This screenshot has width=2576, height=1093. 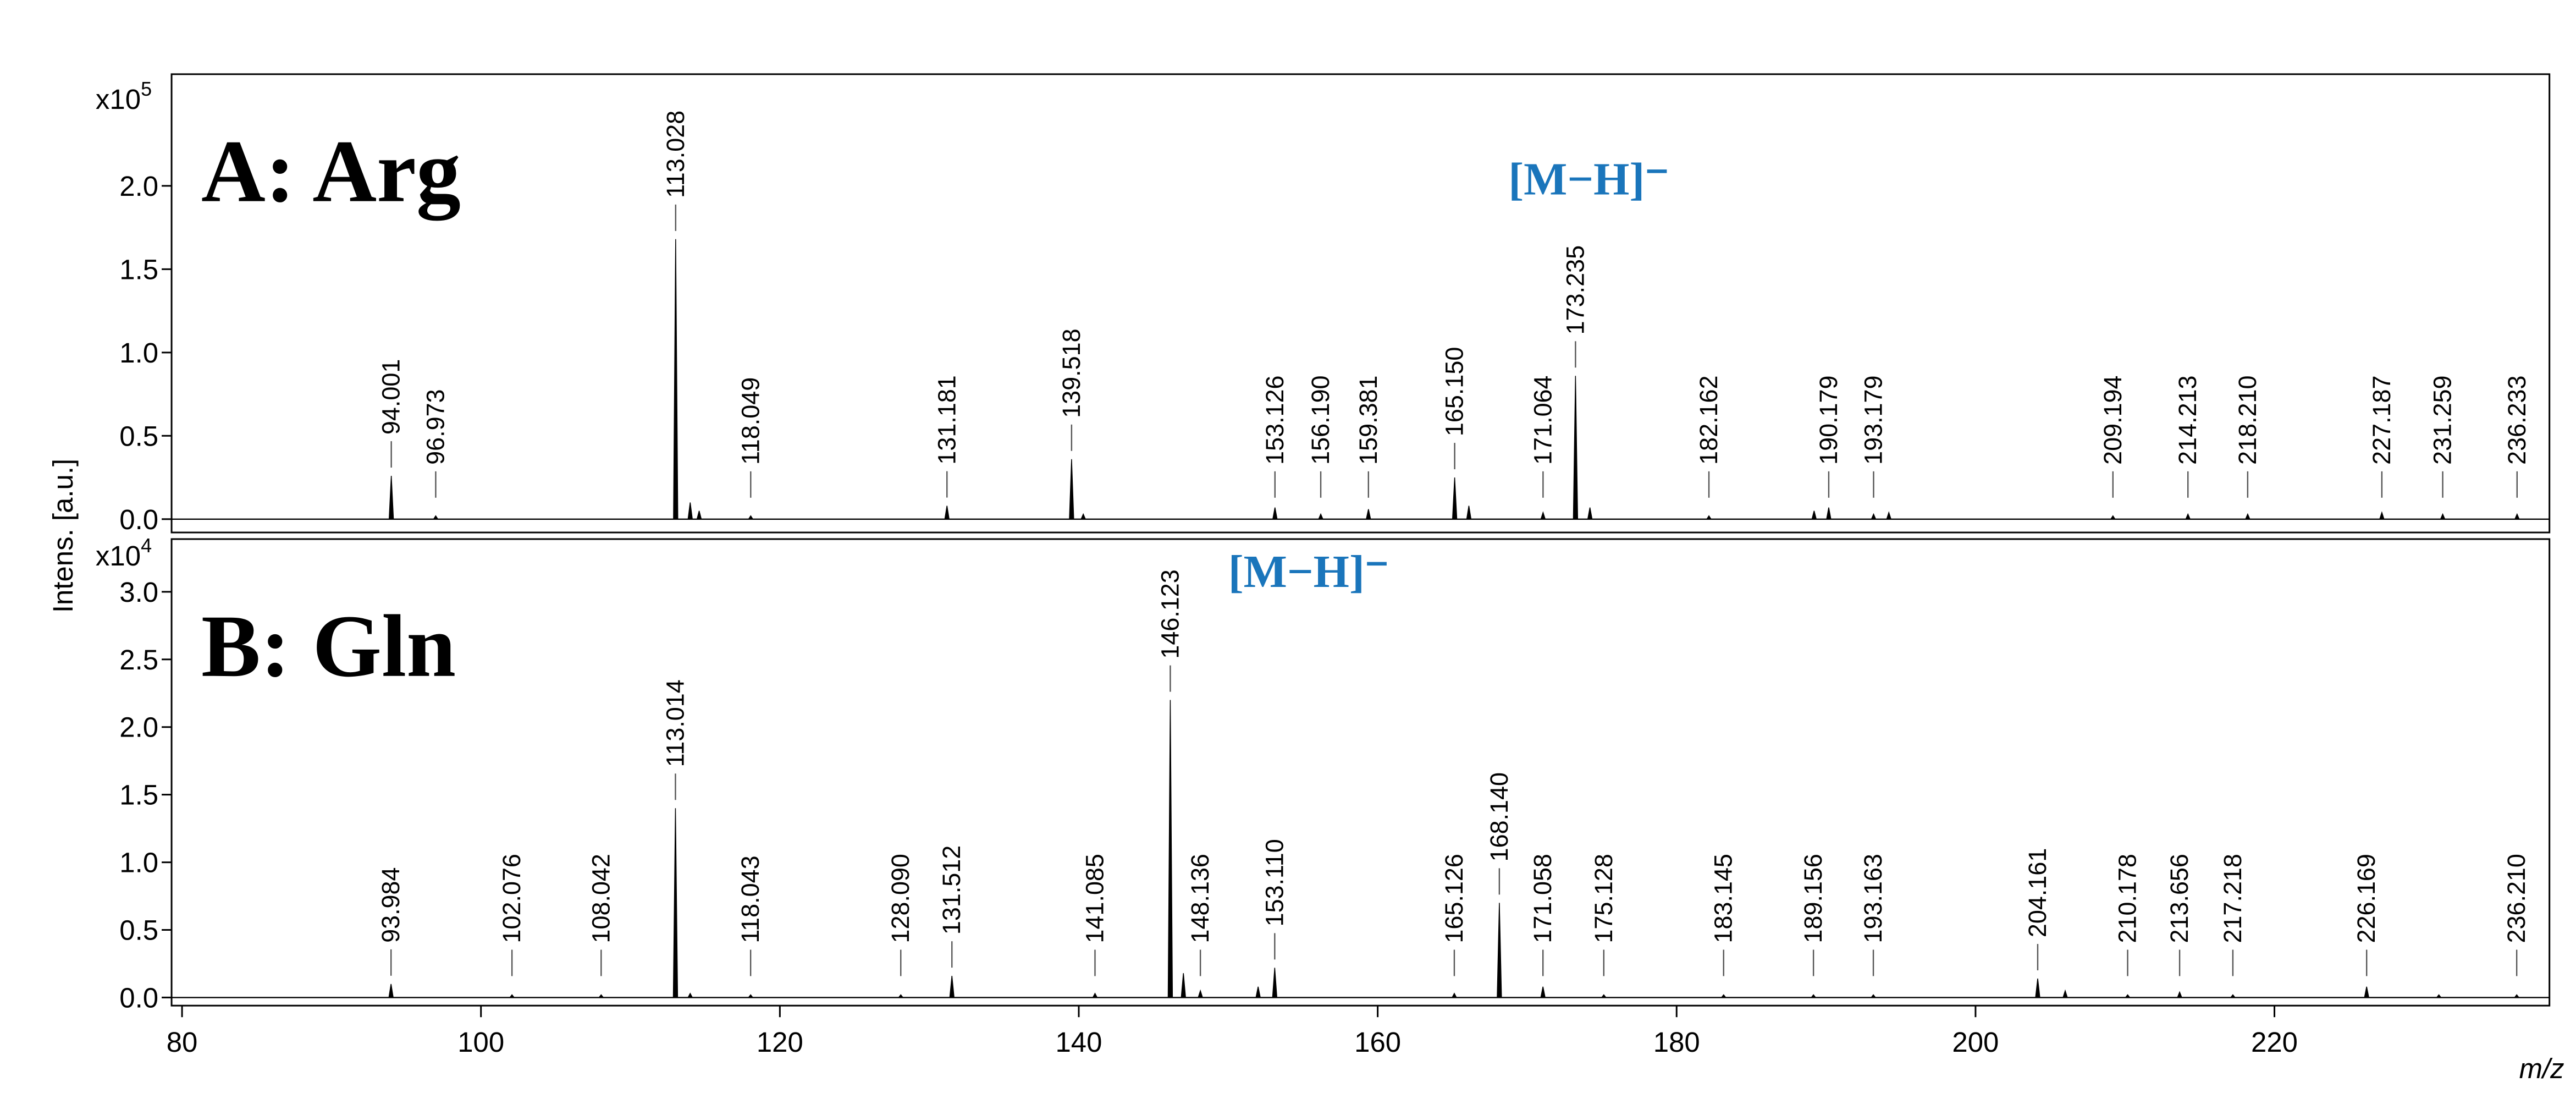 I want to click on peak-label: 217.218, so click(x=2233, y=898).